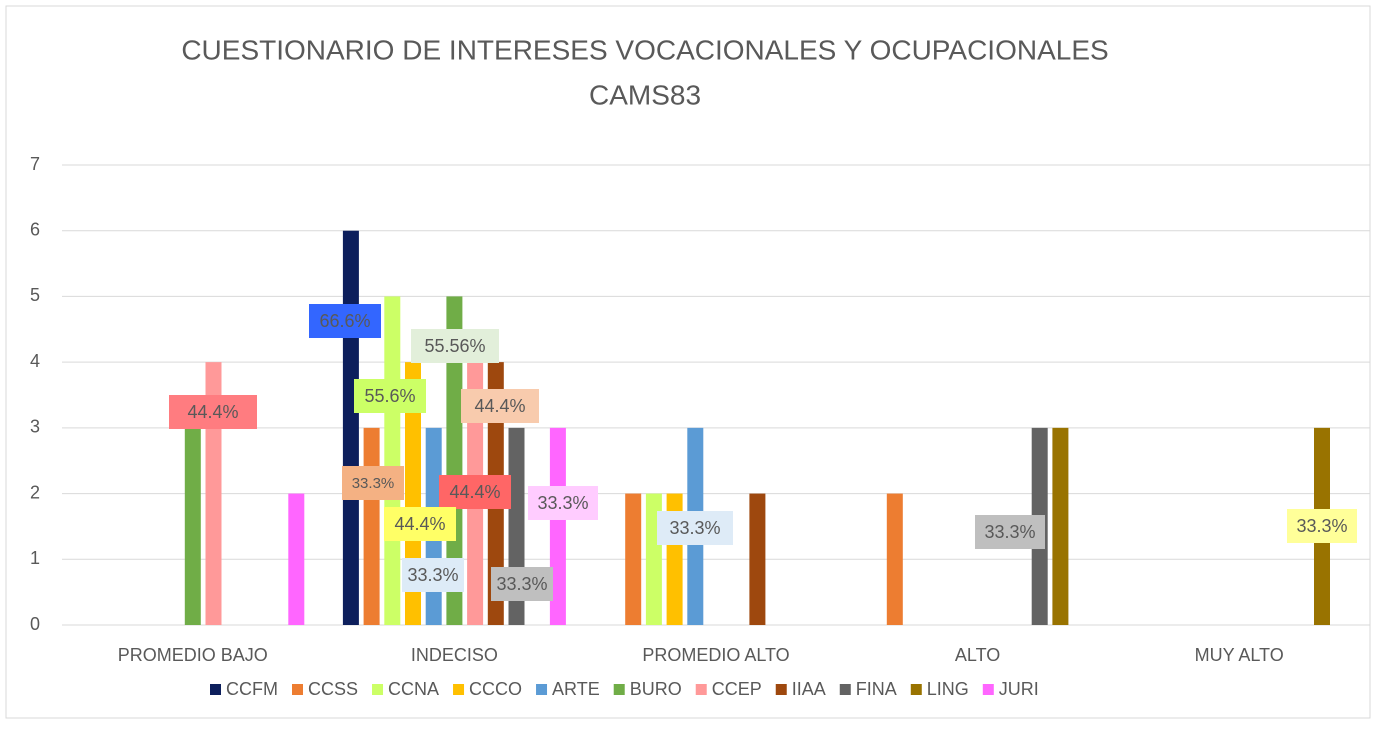  Describe the element at coordinates (35, 492) in the screenshot. I see `y-tick-label: 2` at that location.